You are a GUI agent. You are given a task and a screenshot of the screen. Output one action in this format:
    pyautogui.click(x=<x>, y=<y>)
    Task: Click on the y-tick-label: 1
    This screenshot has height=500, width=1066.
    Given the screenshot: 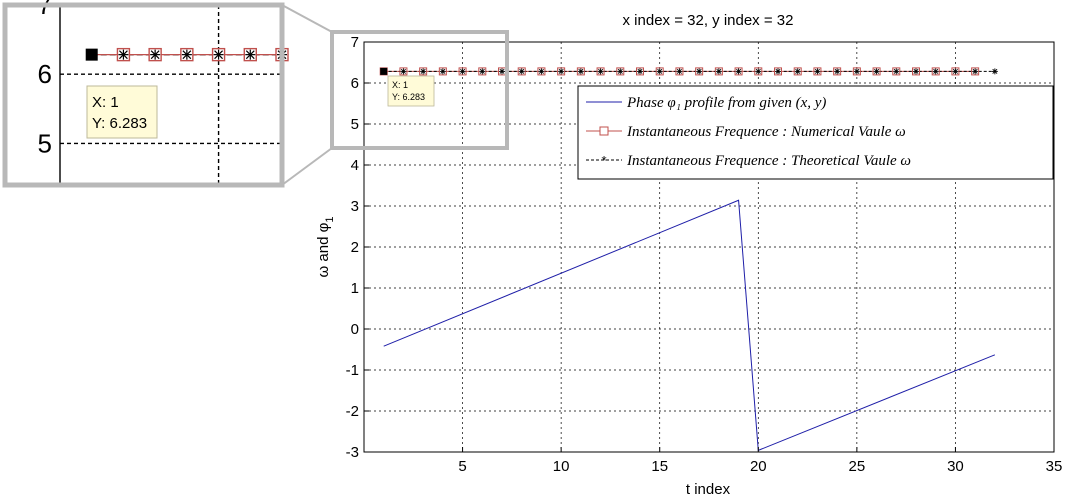 What is the action you would take?
    pyautogui.click(x=355, y=288)
    